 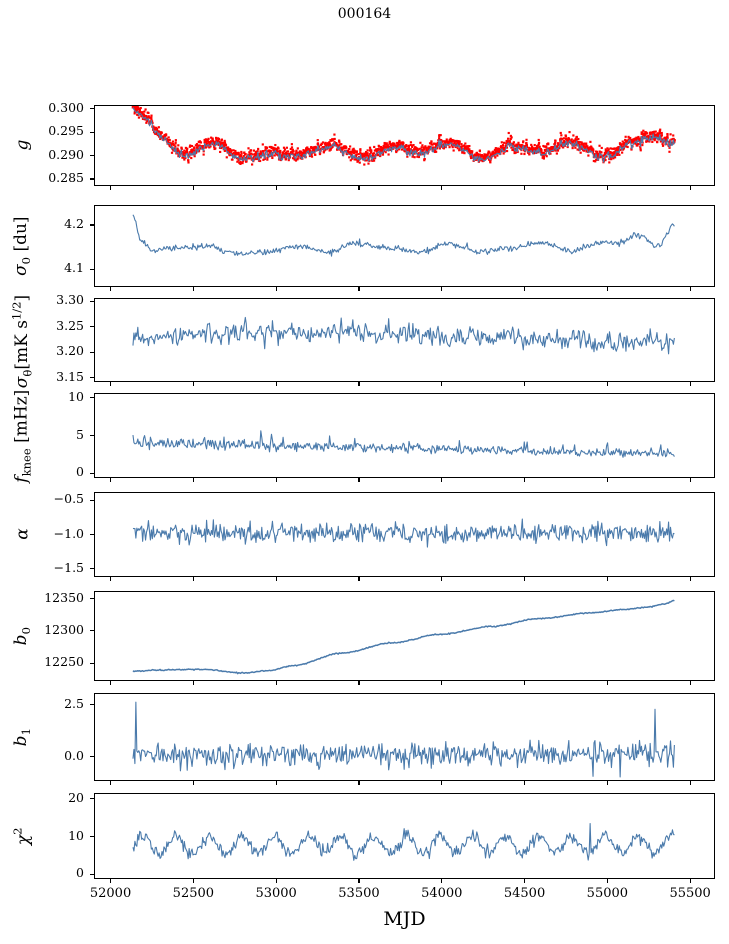 I want to click on y-tick-label-sigma_theta-3: 3.30, so click(x=70, y=300).